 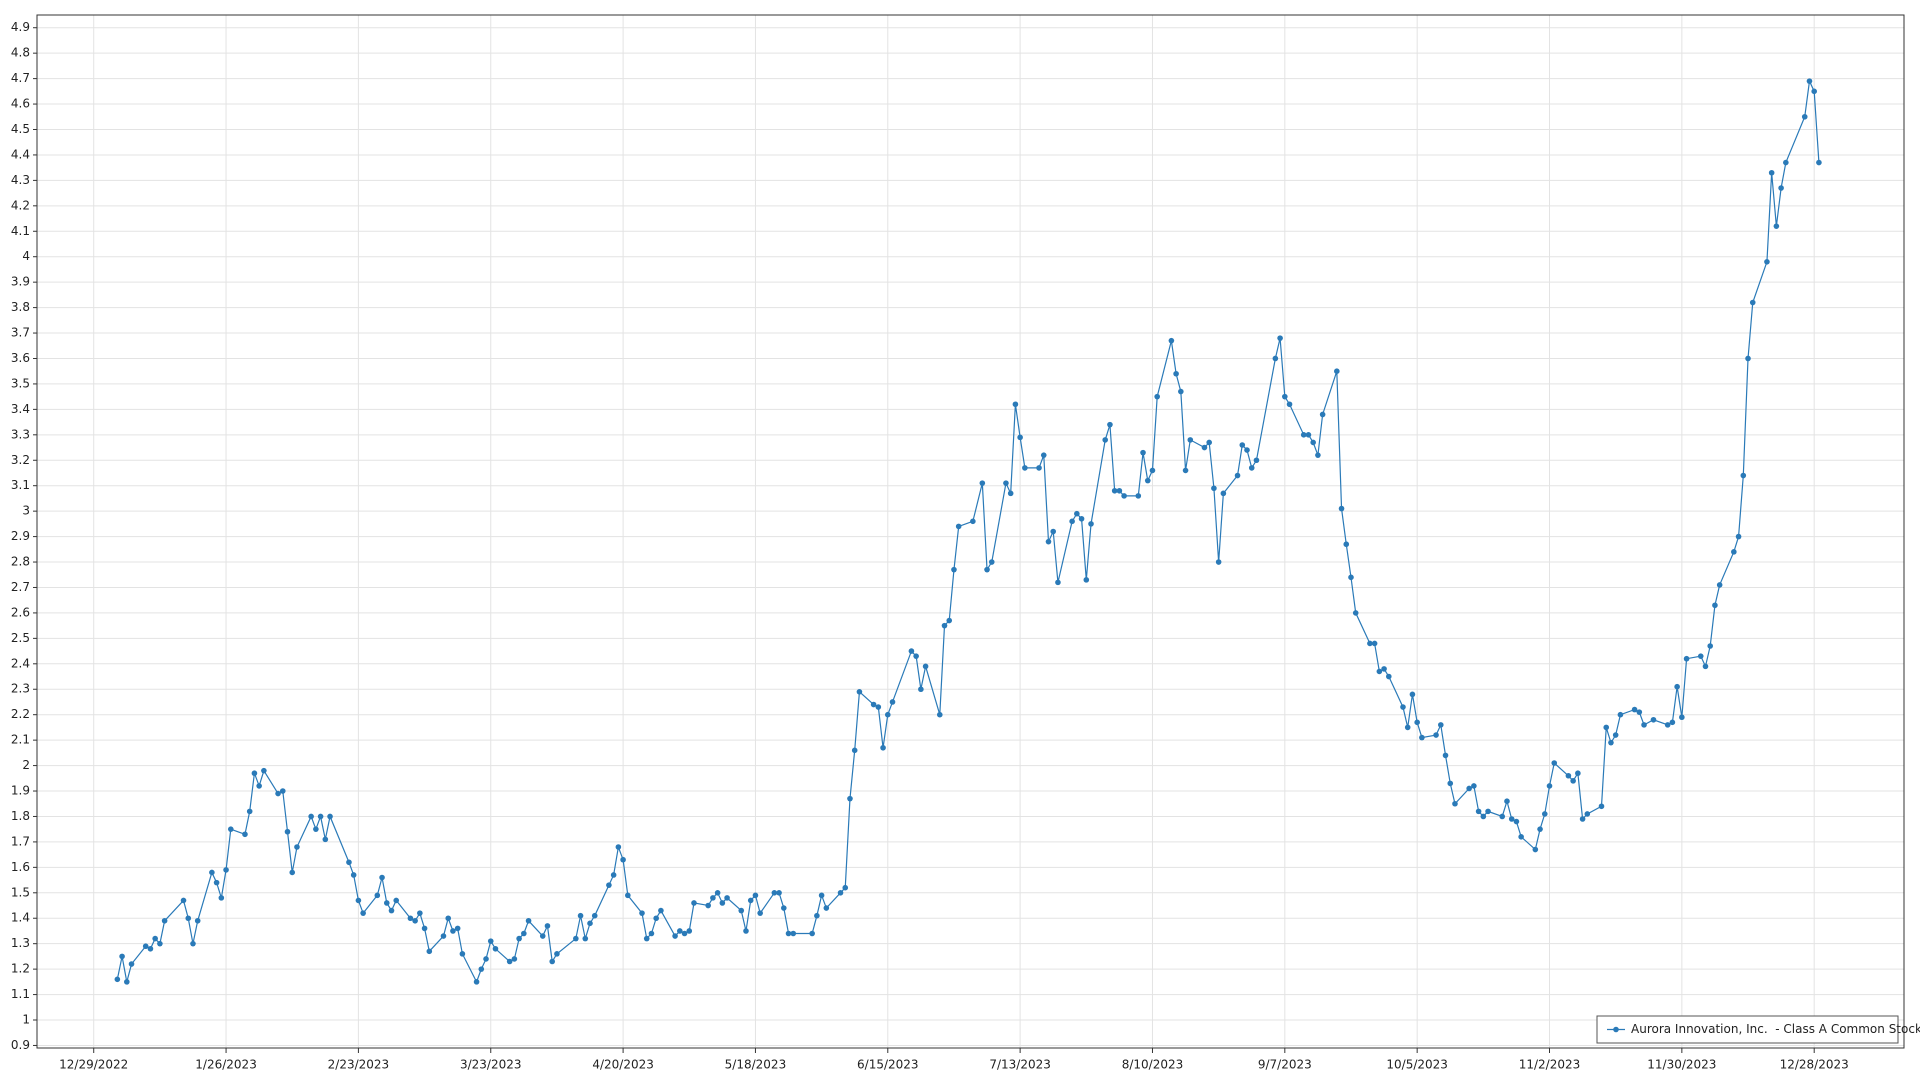 What do you see at coordinates (20, 104) in the screenshot?
I see `y-tick-label: 4.6` at bounding box center [20, 104].